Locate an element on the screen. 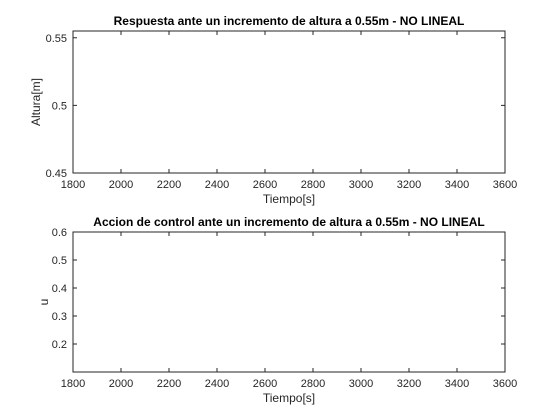 This screenshot has width=560, height=420. y-axis-label: u is located at coordinates (44, 302).